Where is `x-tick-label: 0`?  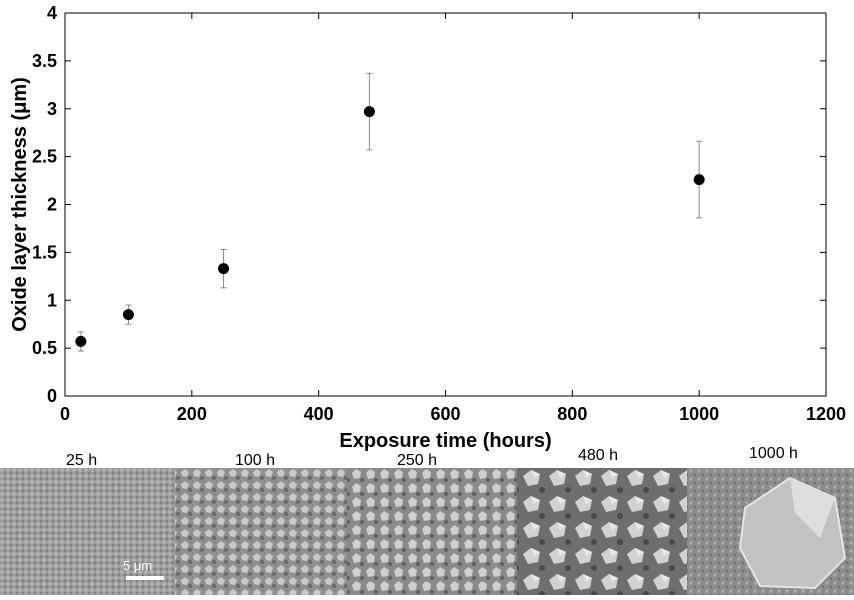 x-tick-label: 0 is located at coordinates (65, 414).